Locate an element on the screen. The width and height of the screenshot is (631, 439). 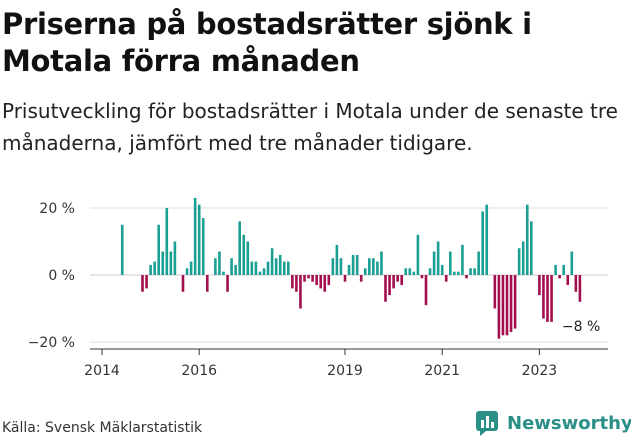
x-tick-label: 2016 is located at coordinates (199, 371).